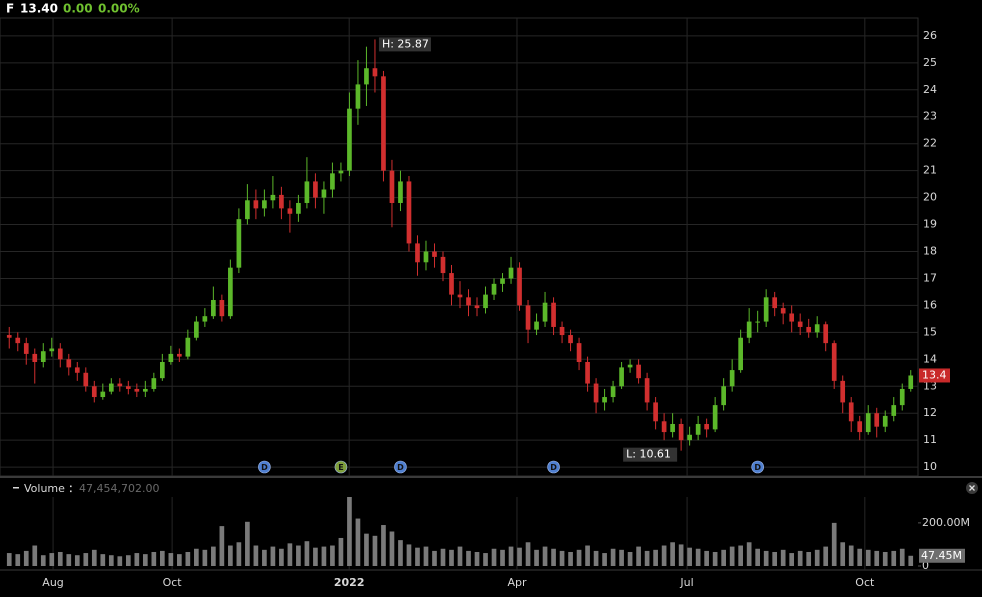 Image resolution: width=982 pixels, height=597 pixels. I want to click on y-tick-label: 20, so click(930, 197).